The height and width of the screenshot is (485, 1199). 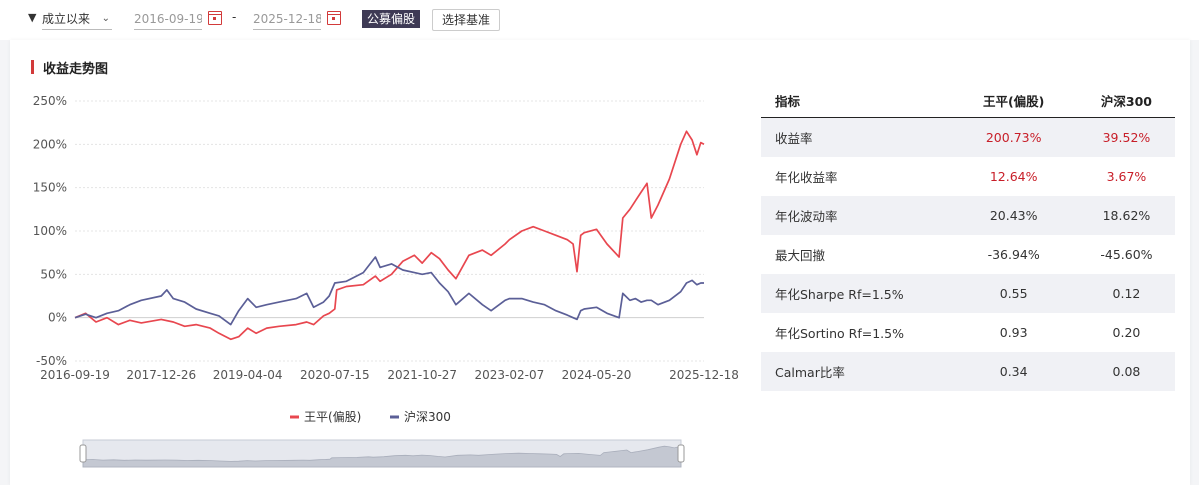 What do you see at coordinates (161, 375) in the screenshot?
I see `x-tick-label: 2017-12-26` at bounding box center [161, 375].